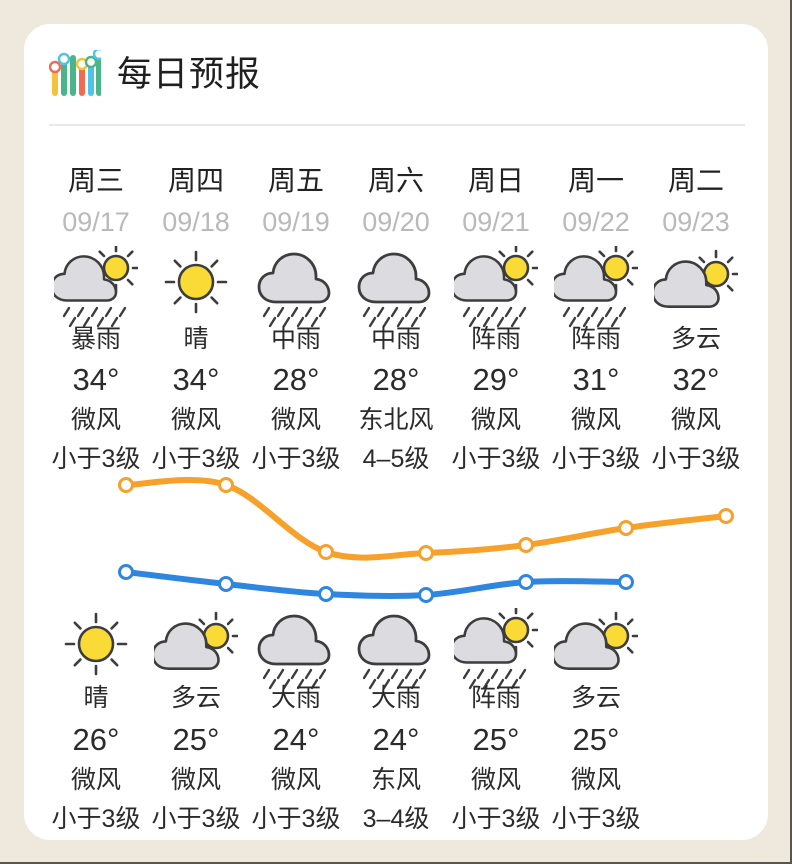  What do you see at coordinates (696, 222) in the screenshot?
I see `date-label: 09/23` at bounding box center [696, 222].